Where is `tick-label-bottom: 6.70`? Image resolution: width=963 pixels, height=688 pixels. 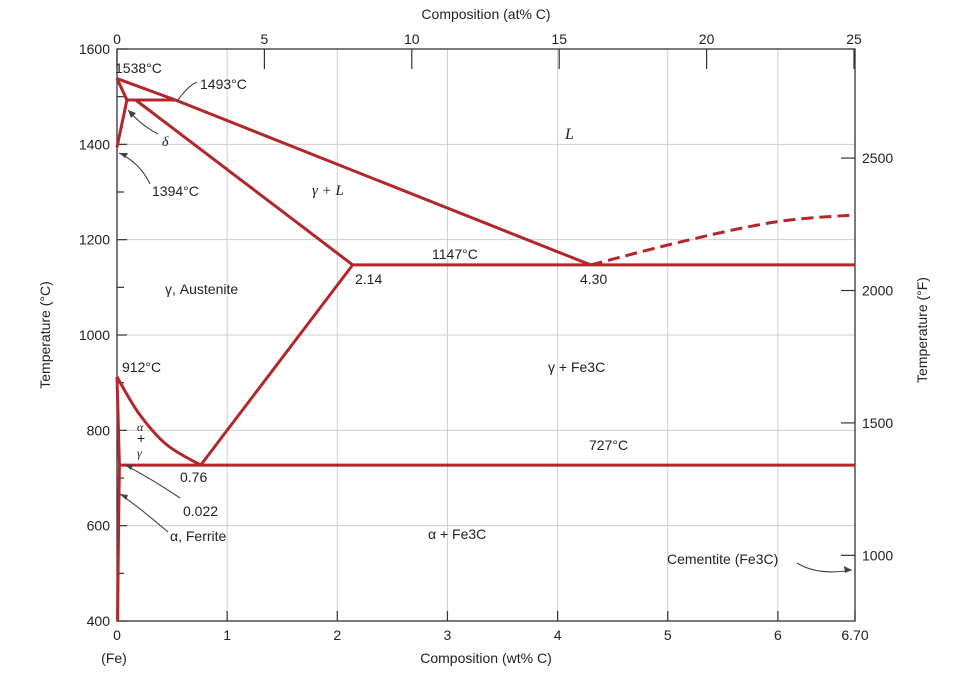
tick-label-bottom: 6.70 is located at coordinates (854, 635).